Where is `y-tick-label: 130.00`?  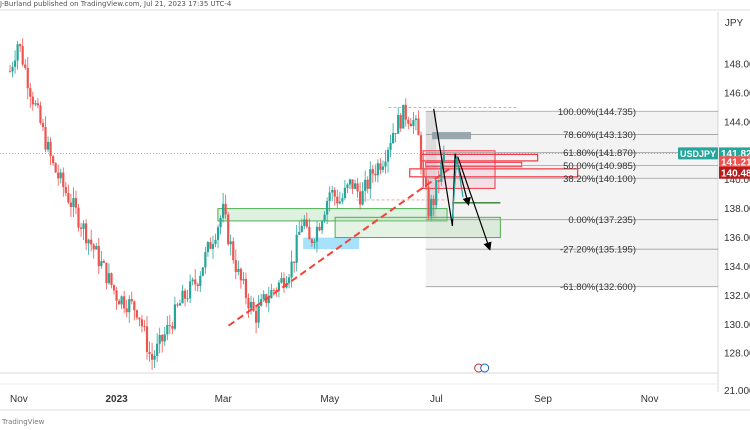 y-tick-label: 130.00 is located at coordinates (737, 325).